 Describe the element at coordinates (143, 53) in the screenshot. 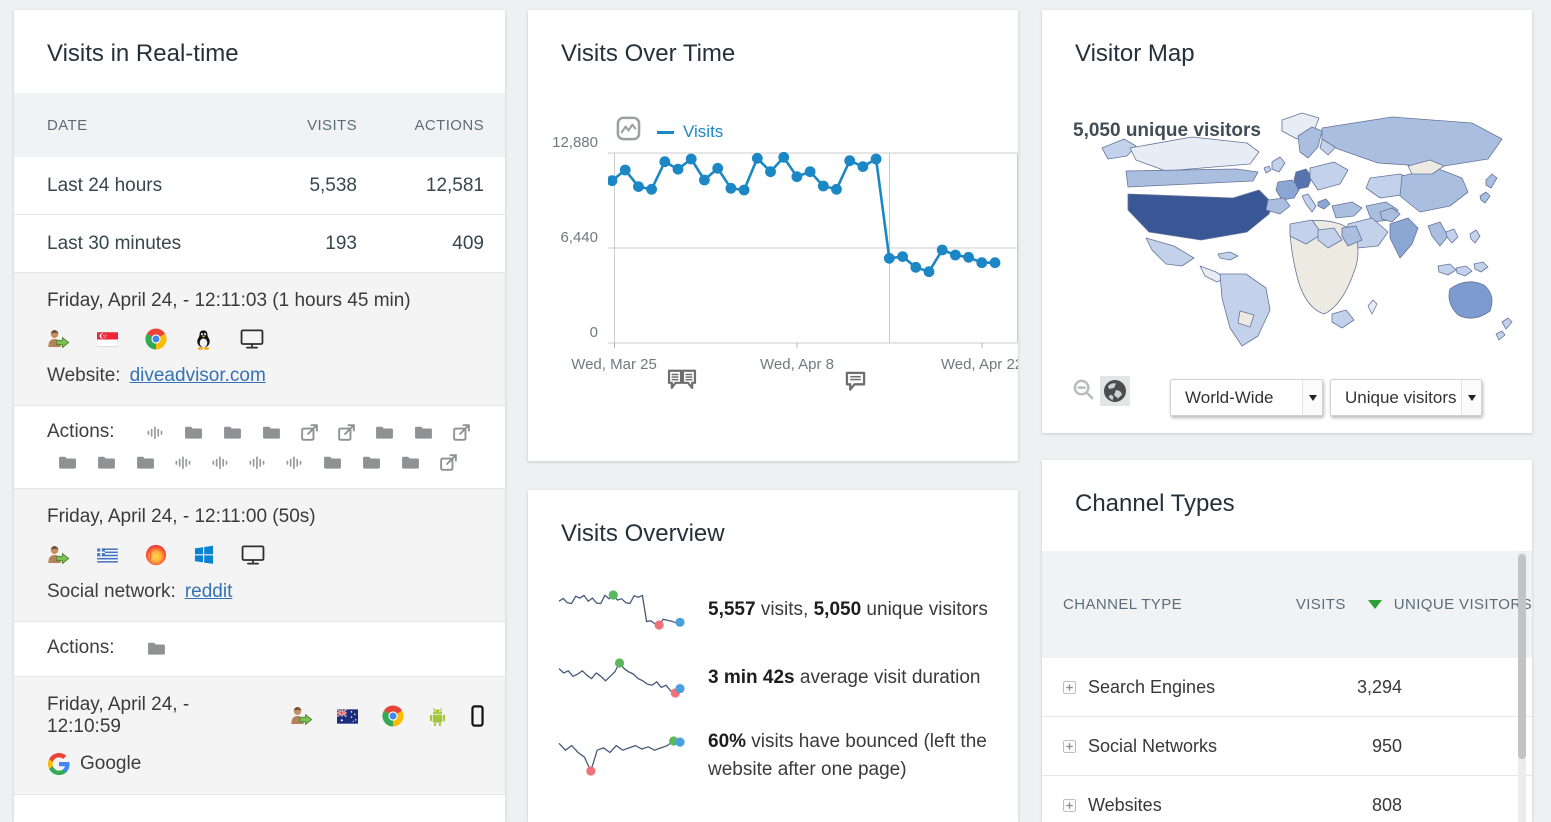

I see `realtime-title: Visits in Real-time` at that location.